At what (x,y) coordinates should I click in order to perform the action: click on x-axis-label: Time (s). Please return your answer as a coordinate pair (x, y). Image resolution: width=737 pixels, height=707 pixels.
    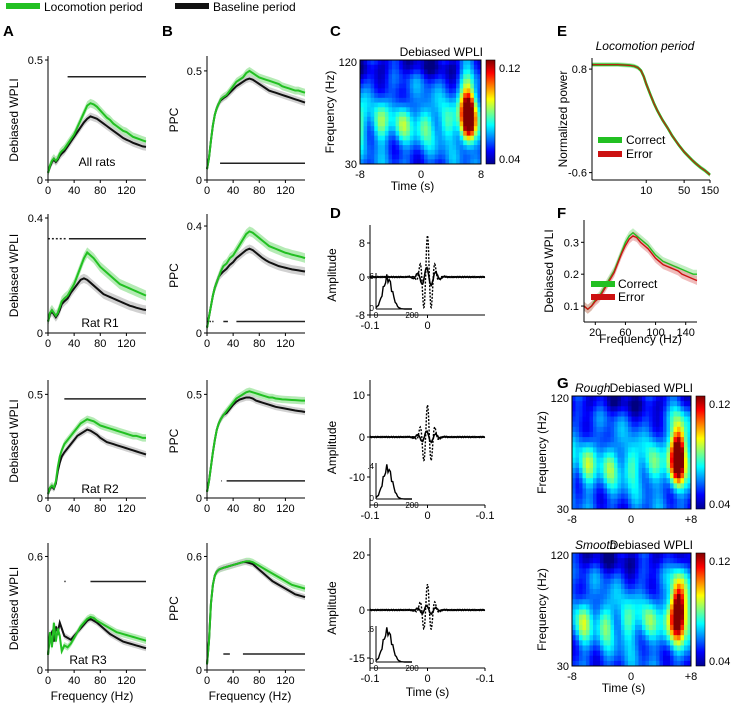
    Looking at the image, I should click on (428, 692).